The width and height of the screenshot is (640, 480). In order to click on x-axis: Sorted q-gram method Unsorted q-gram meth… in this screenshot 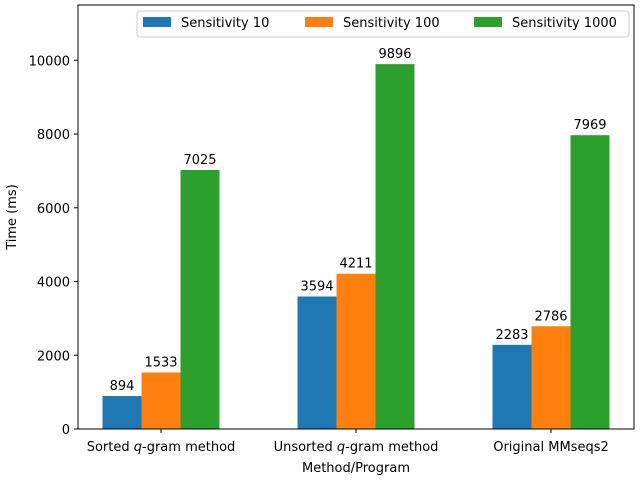, I will do `click(348, 442)`.